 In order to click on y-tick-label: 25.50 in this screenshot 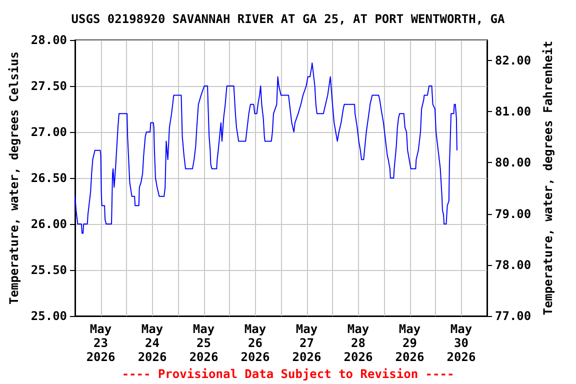, I will do `click(49, 270)`.